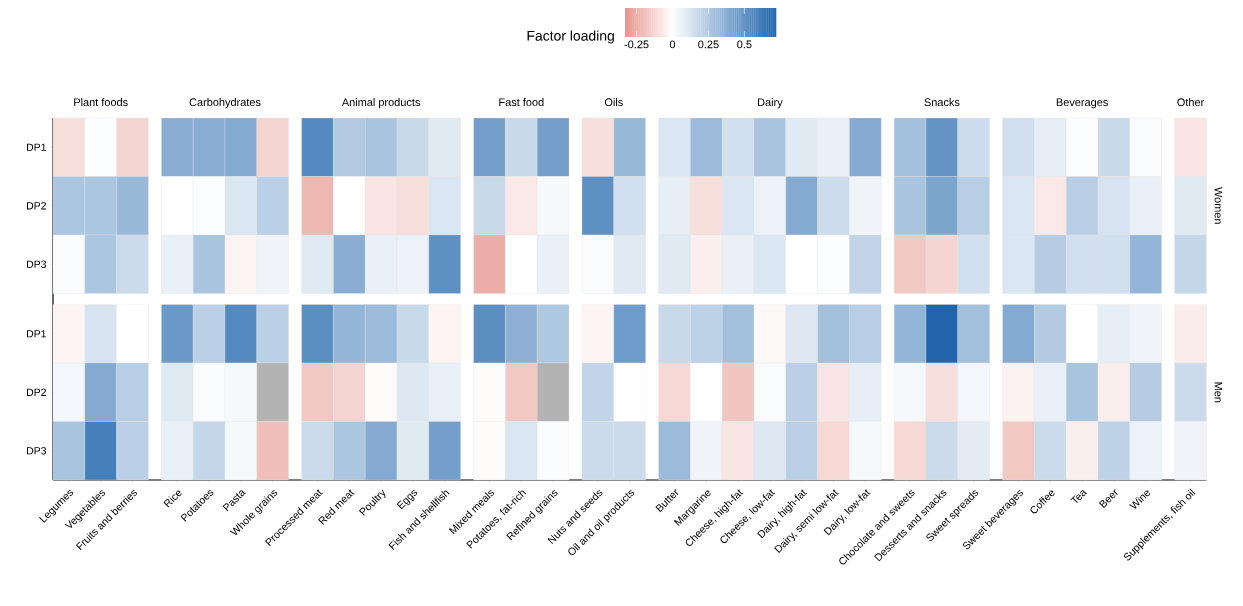  Describe the element at coordinates (1218, 205) in the screenshot. I see `text: Women` at that location.